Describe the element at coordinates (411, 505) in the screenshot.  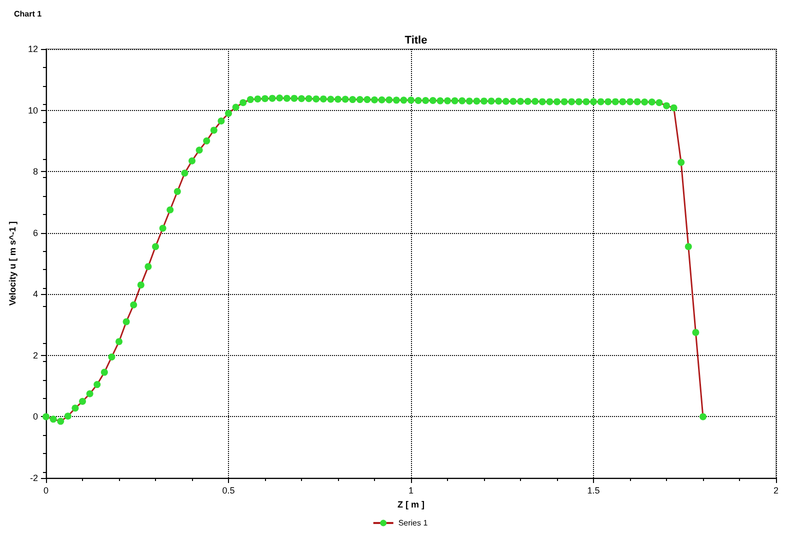
I see `x-axis-title: Z [ m ]` at that location.